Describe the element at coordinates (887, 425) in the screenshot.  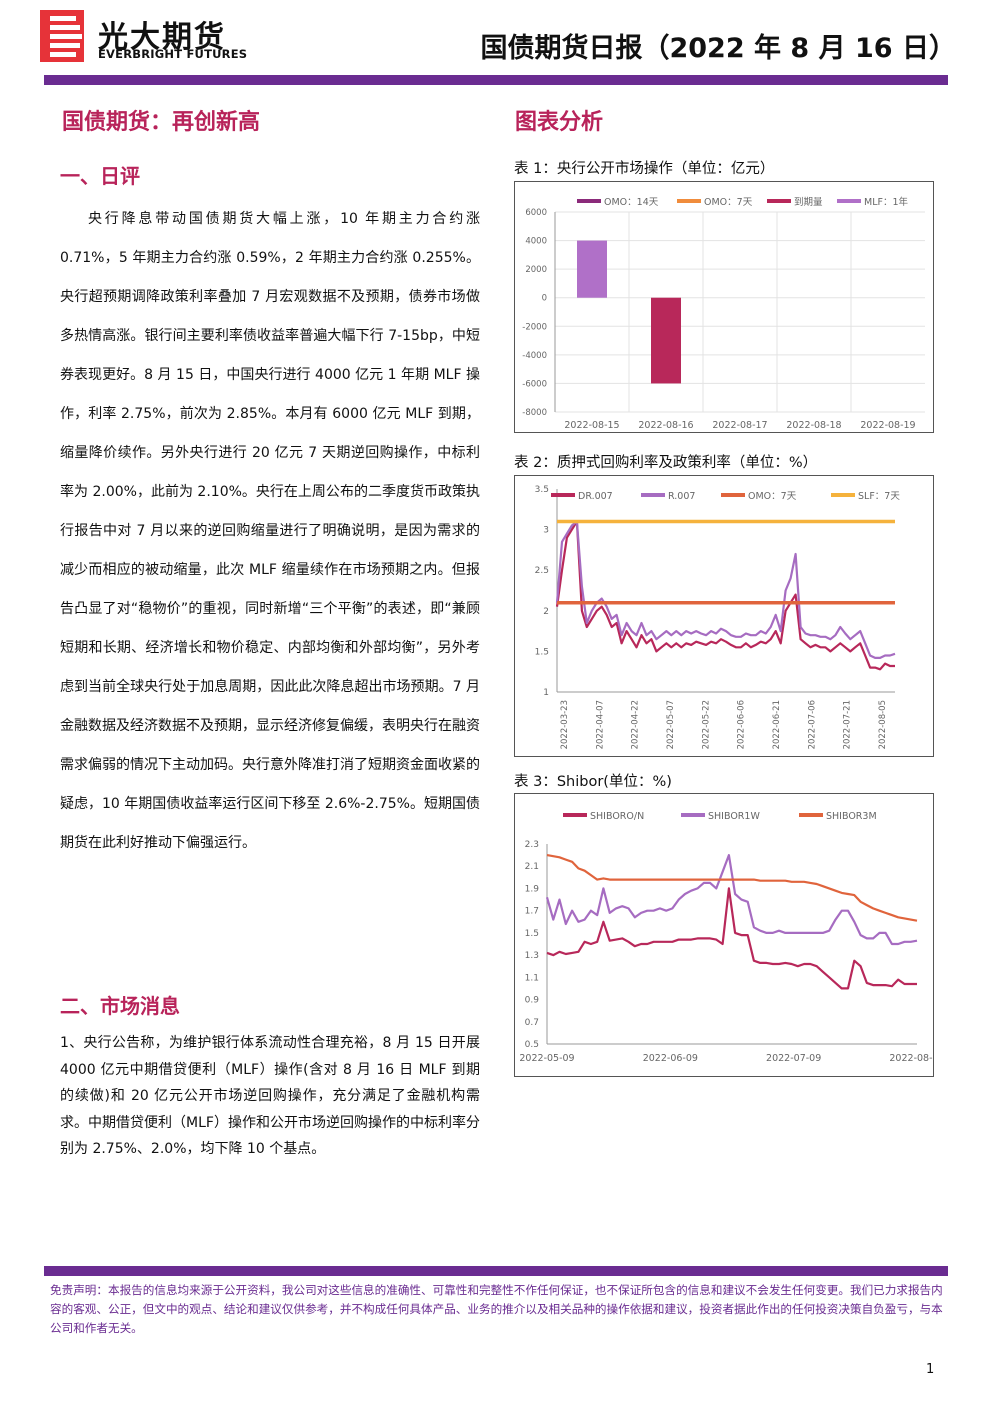
I see `x-tick-label: 2022-08-19` at that location.